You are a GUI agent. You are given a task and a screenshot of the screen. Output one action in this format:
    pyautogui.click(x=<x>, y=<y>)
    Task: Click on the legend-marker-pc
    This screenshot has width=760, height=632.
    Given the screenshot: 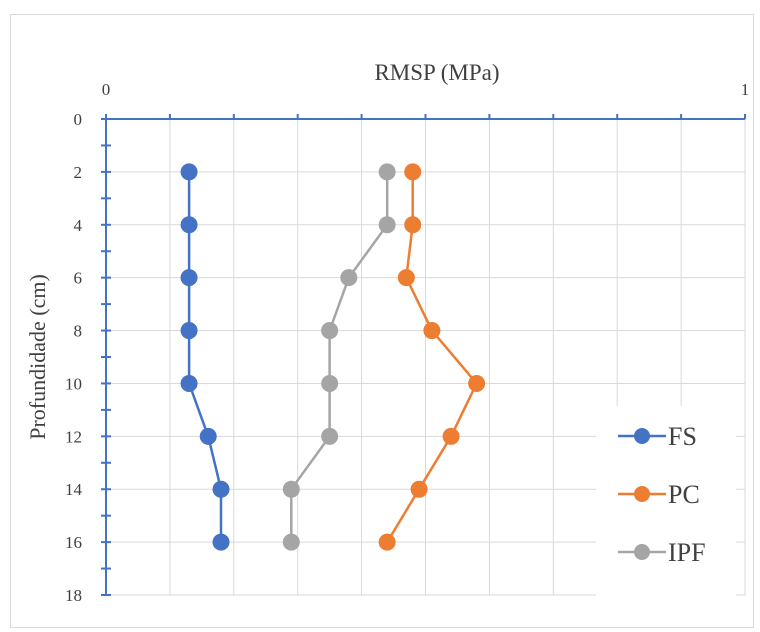 What is the action you would take?
    pyautogui.click(x=642, y=494)
    